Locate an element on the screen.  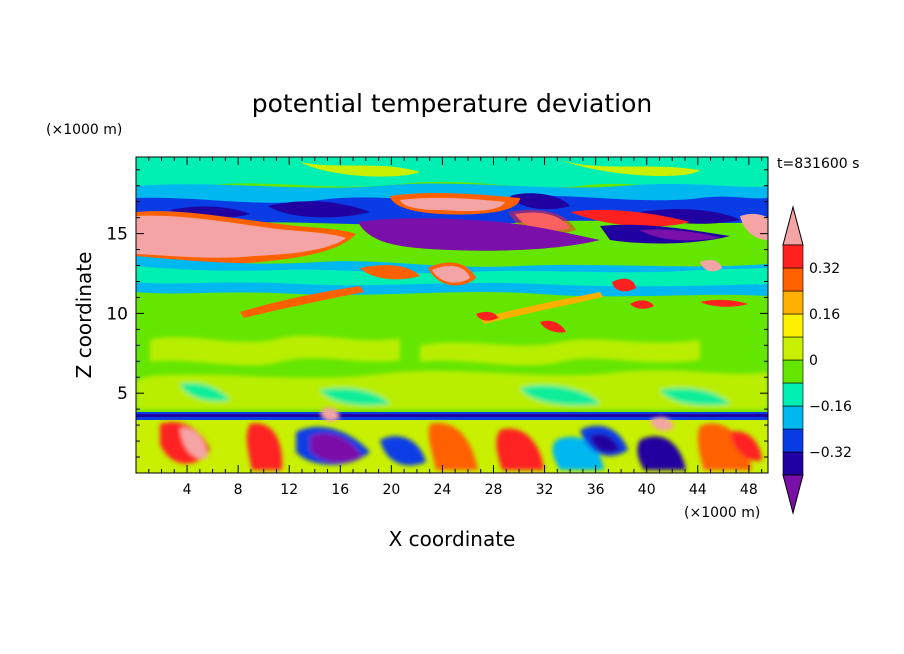
y-tick-label: 5 is located at coordinates (122, 394).